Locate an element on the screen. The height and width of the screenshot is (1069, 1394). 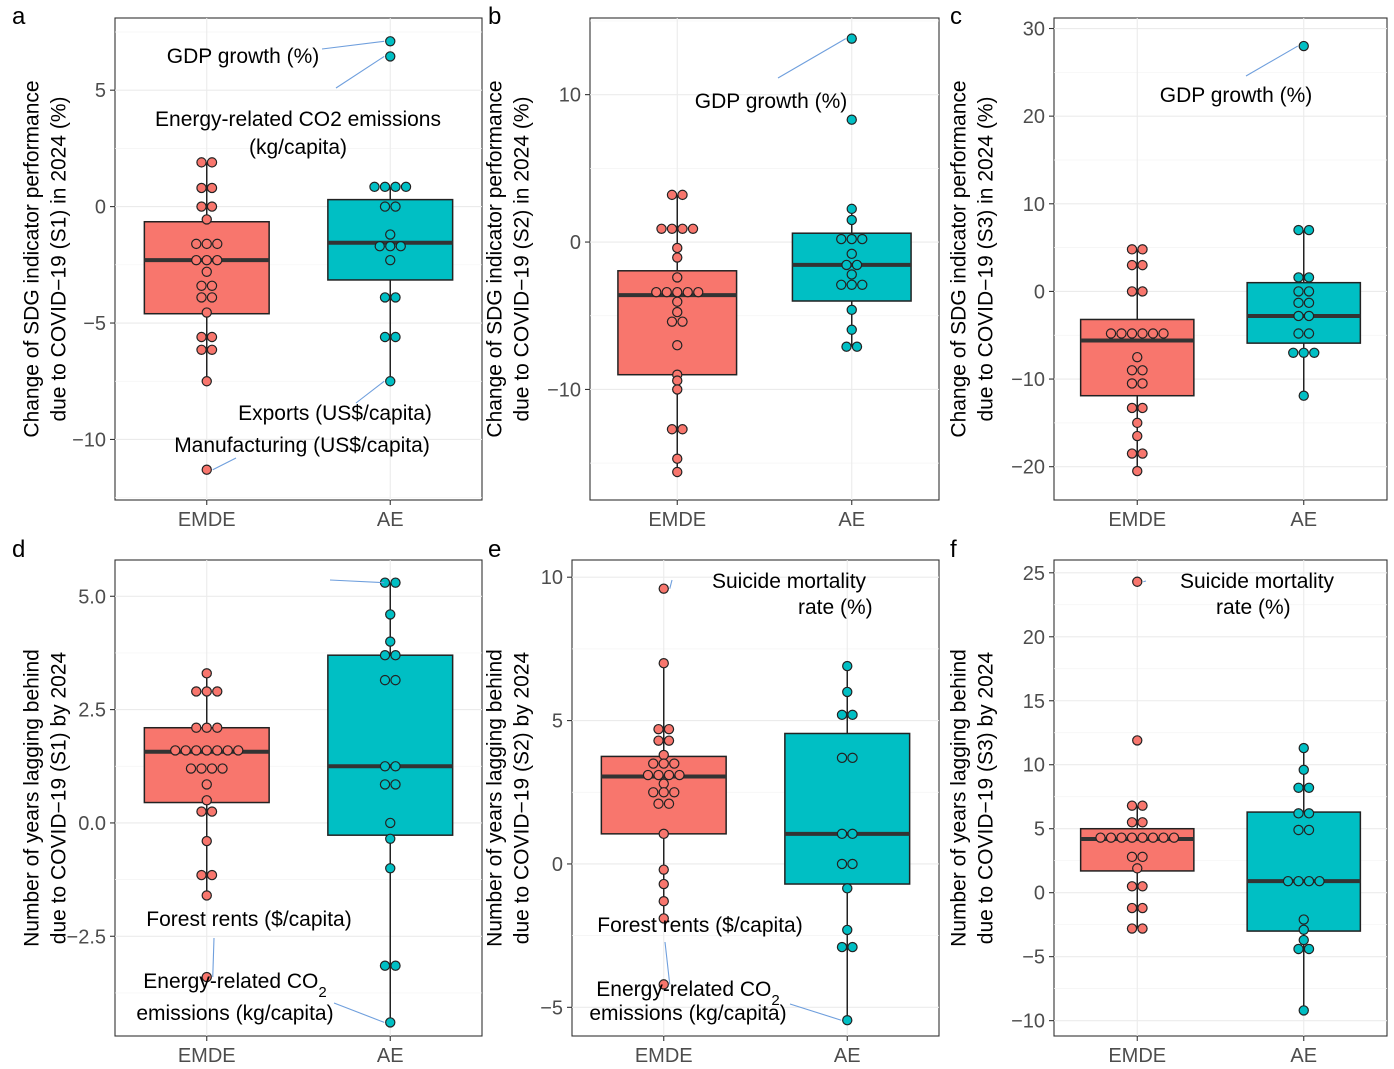
y-tick-label: −2.5 is located at coordinates (86, 937).